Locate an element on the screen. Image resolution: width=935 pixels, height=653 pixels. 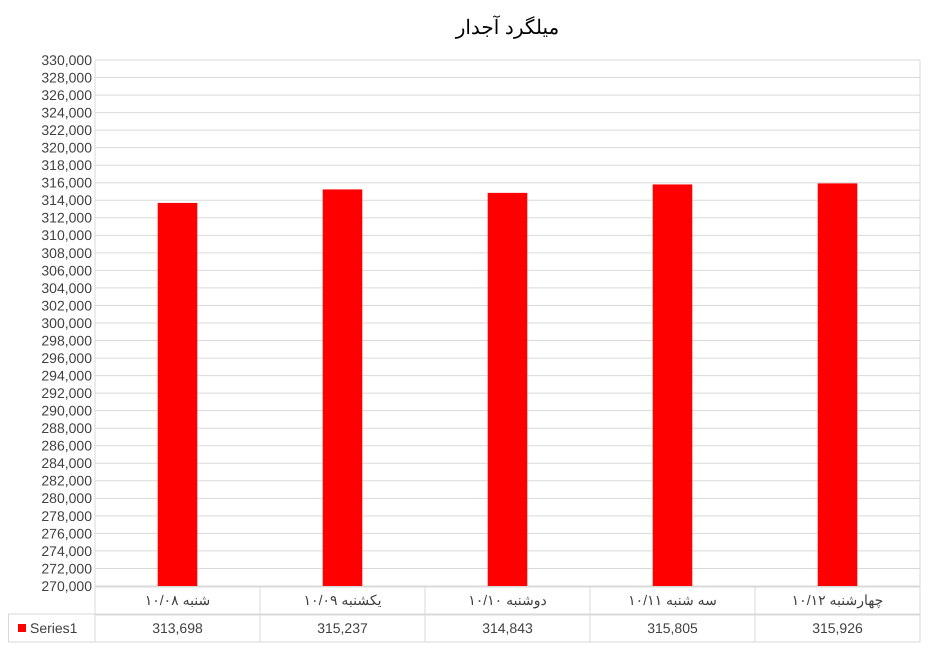
data-label: 314,843 is located at coordinates (508, 628).